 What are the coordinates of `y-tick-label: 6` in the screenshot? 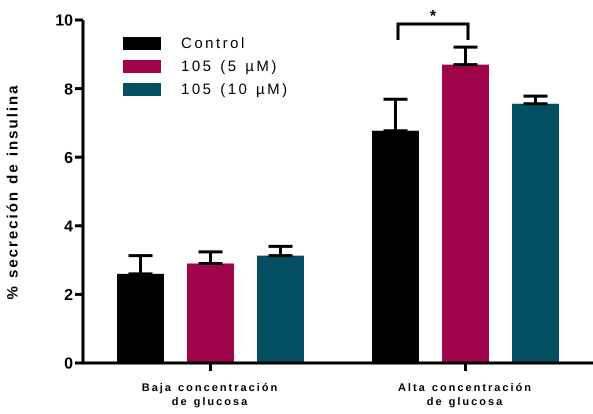 It's located at (69, 158).